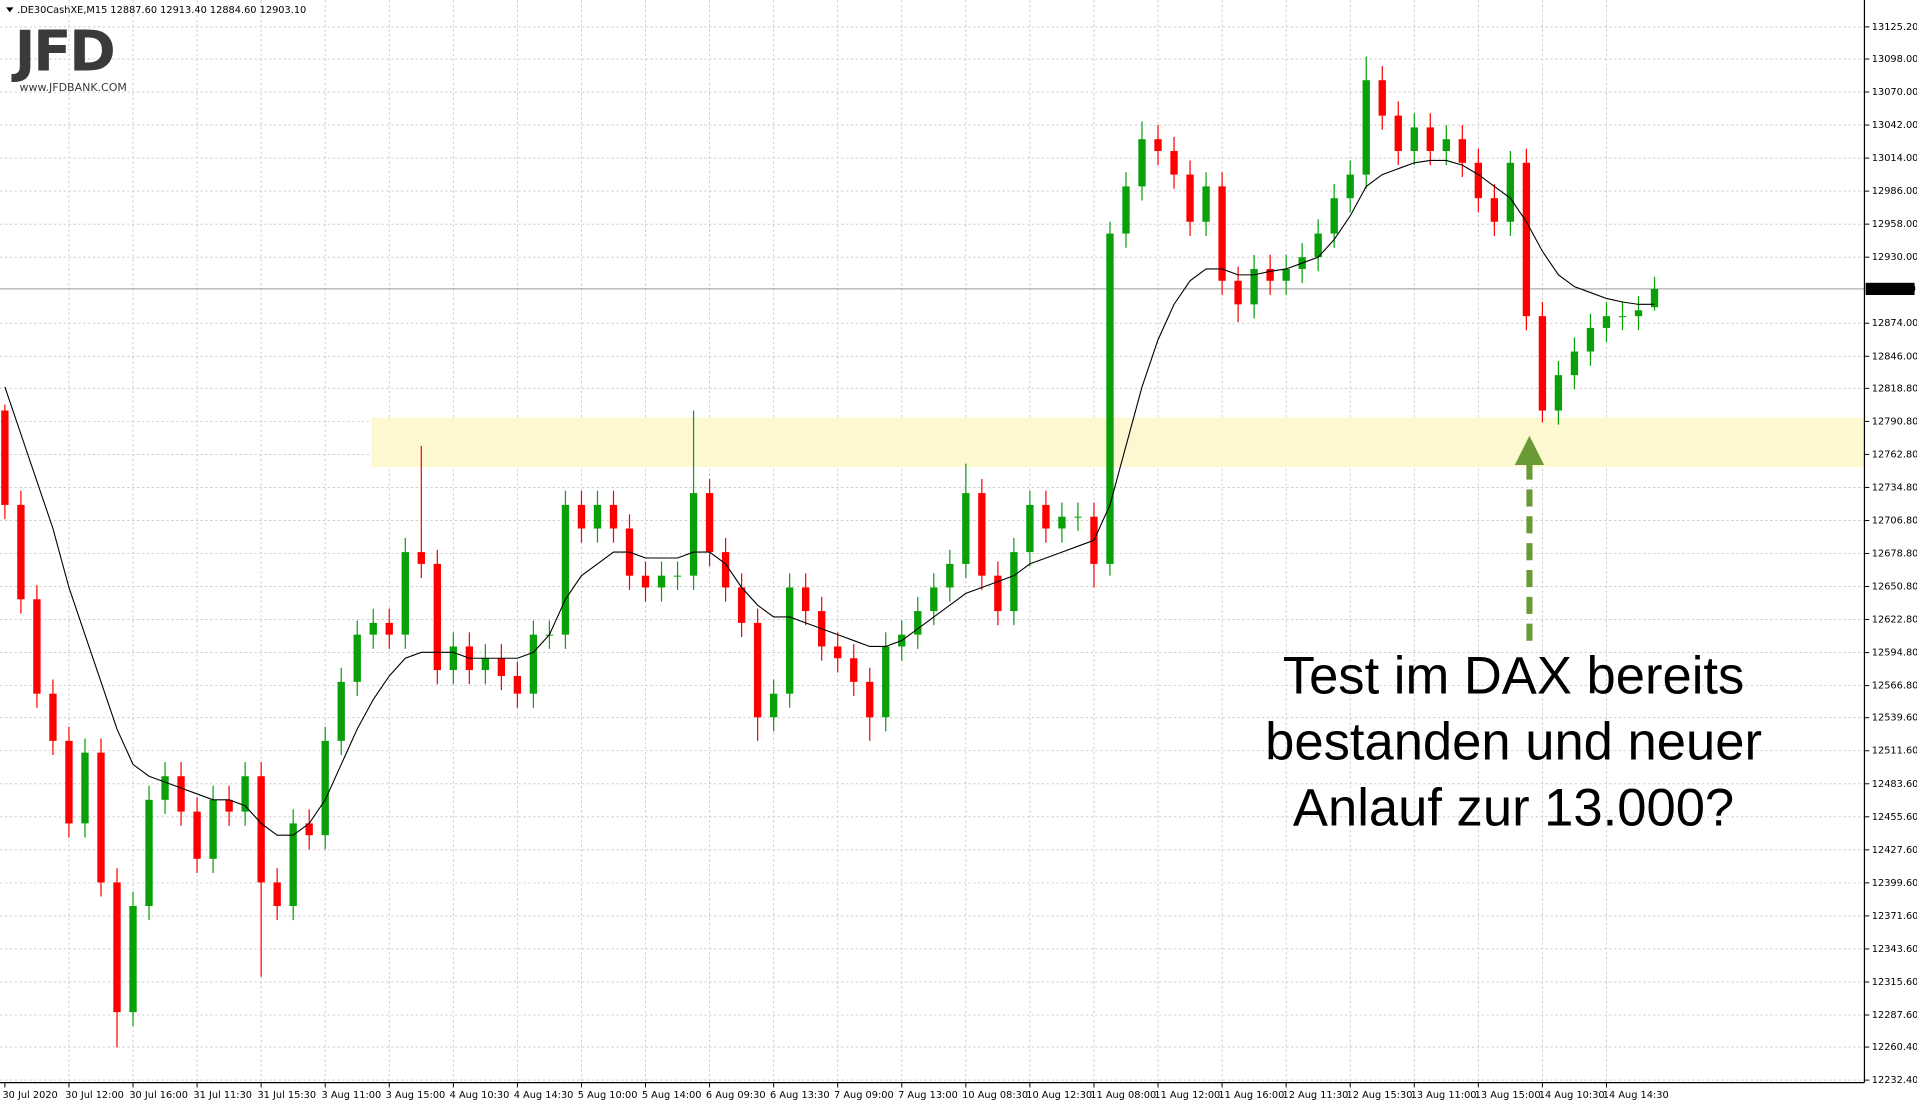  Describe the element at coordinates (10, 10) in the screenshot. I see `menu-triangle` at that location.